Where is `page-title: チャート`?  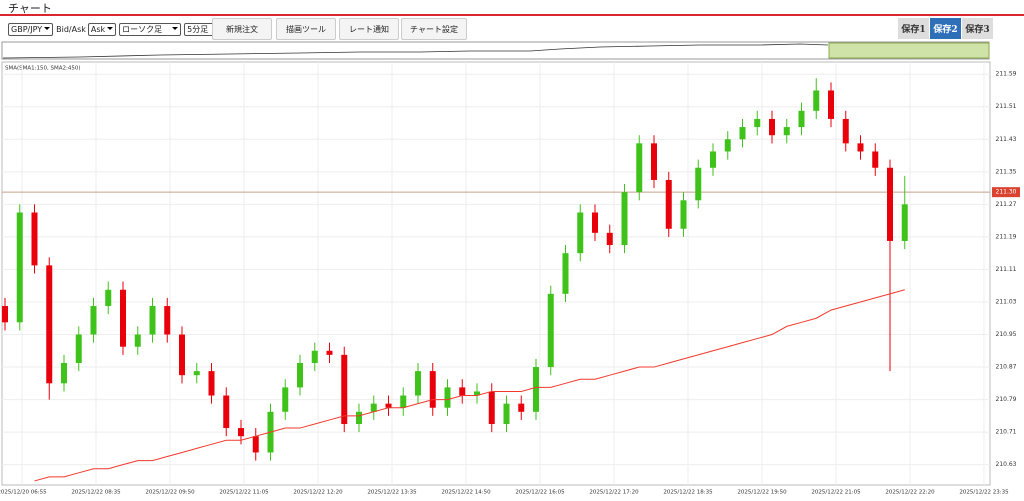
page-title: チャート is located at coordinates (30, 8).